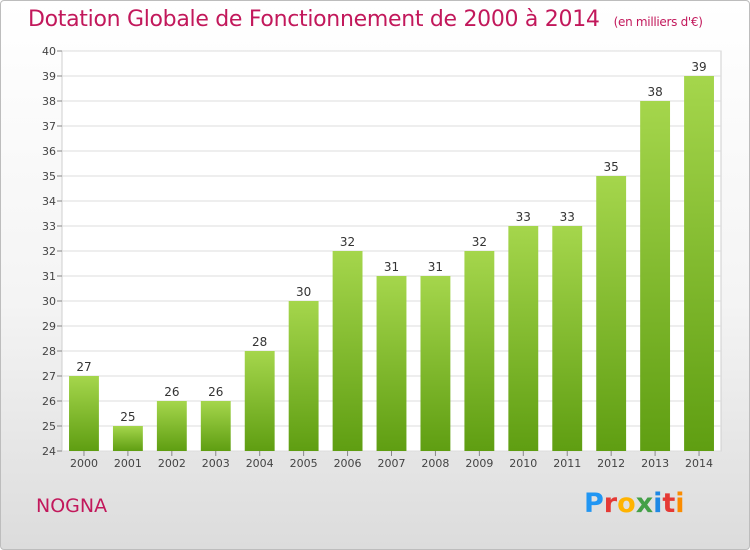 Image resolution: width=750 pixels, height=550 pixels. What do you see at coordinates (260, 463) in the screenshot?
I see `x-tick-label: 2004` at bounding box center [260, 463].